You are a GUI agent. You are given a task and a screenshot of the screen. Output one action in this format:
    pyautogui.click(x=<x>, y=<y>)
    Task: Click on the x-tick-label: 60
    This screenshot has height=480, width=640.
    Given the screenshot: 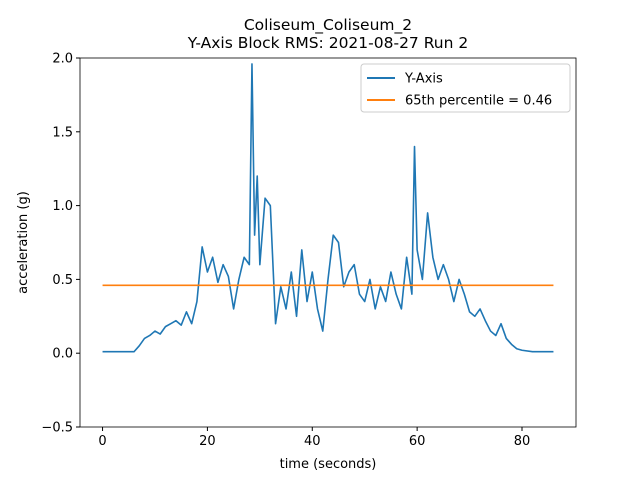 What is the action you would take?
    pyautogui.click(x=417, y=441)
    